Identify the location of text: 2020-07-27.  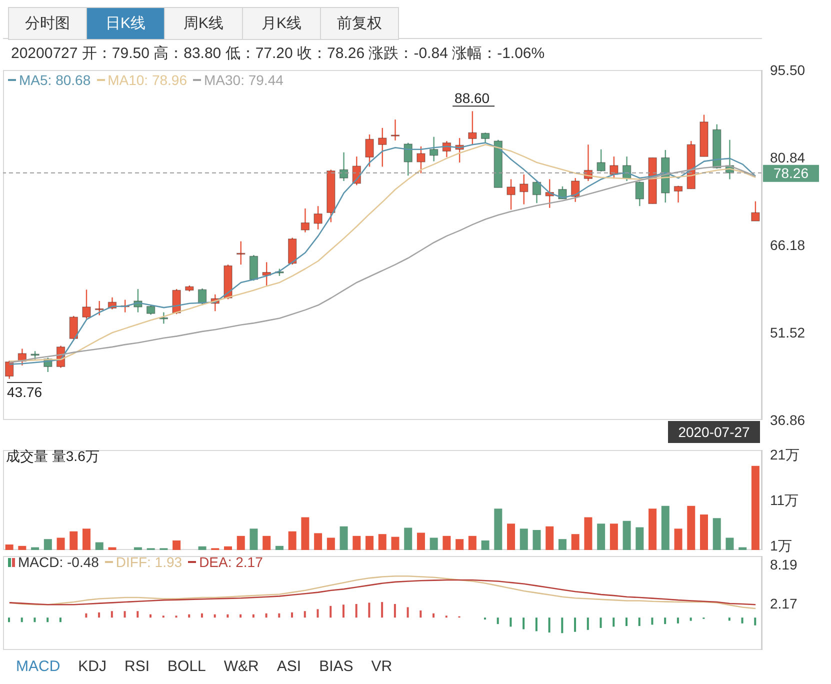
(714, 432).